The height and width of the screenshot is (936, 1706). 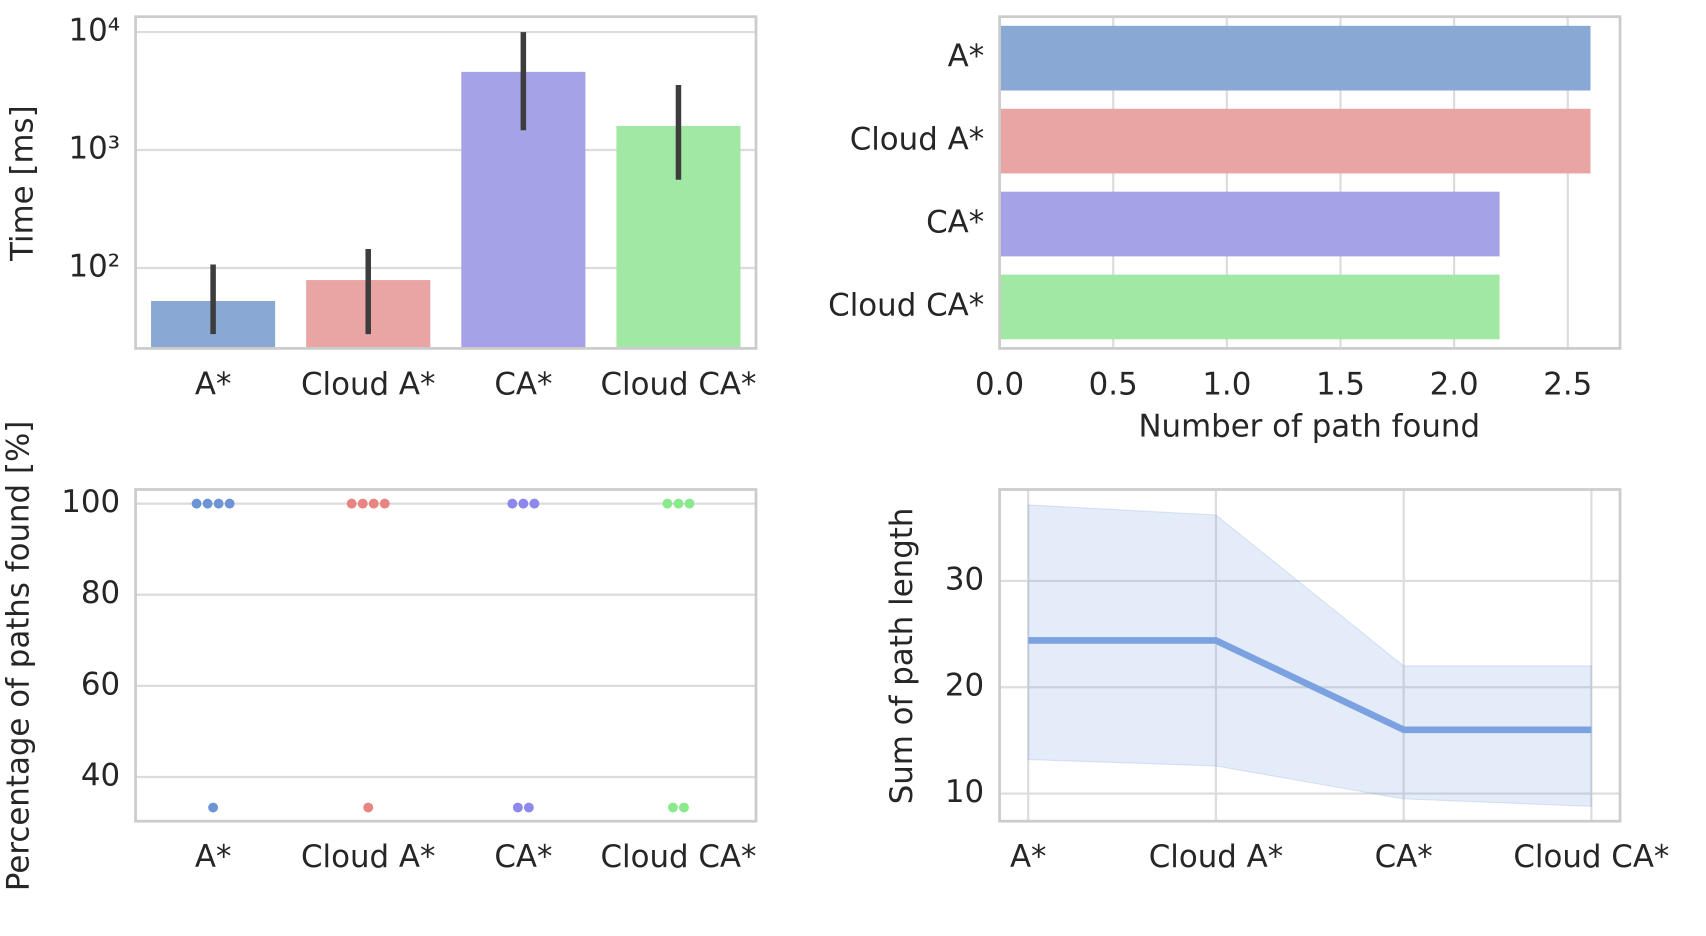 I want to click on y-tick-label: 30, so click(x=964, y=579).